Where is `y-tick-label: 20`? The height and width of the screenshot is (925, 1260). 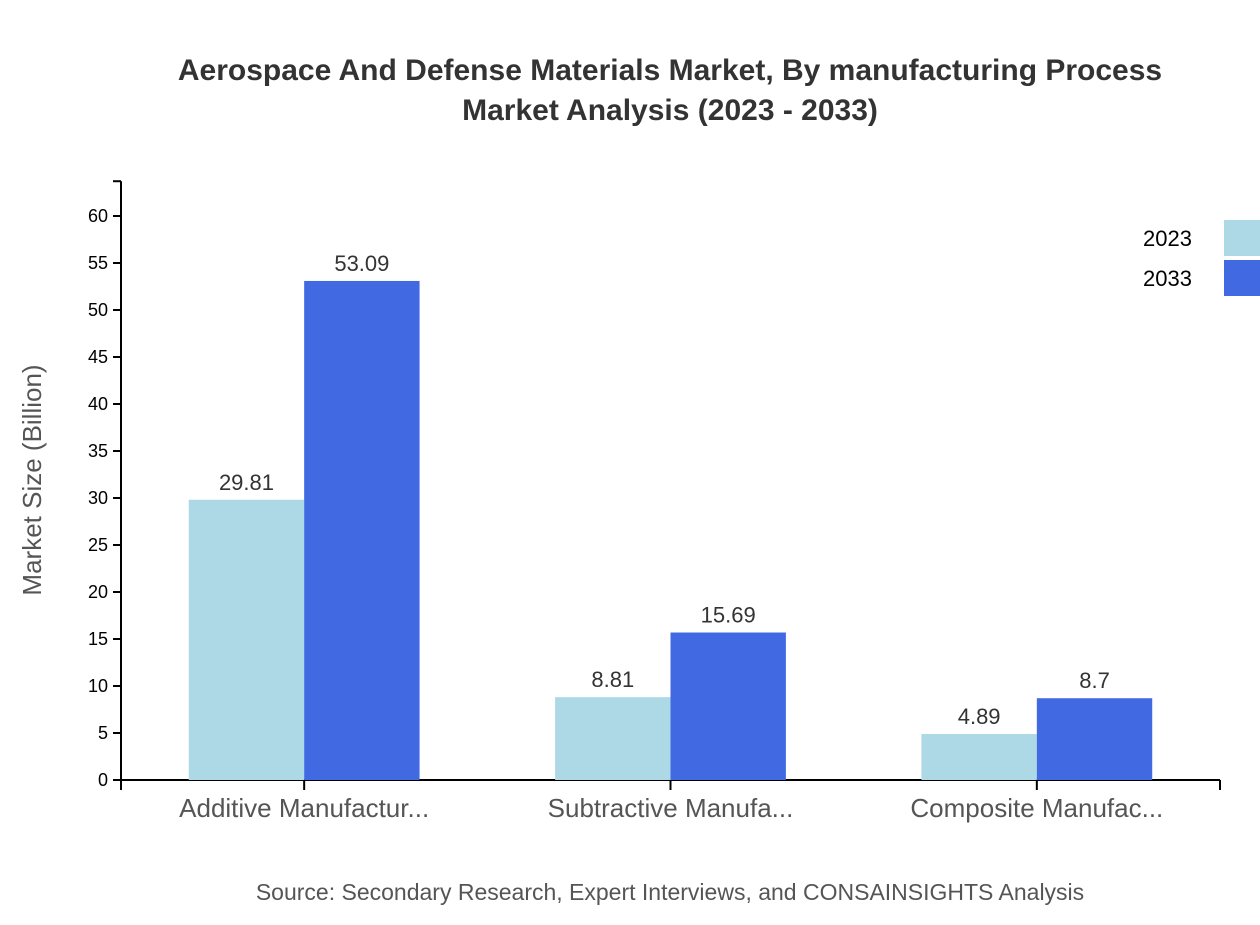
y-tick-label: 20 is located at coordinates (98, 592).